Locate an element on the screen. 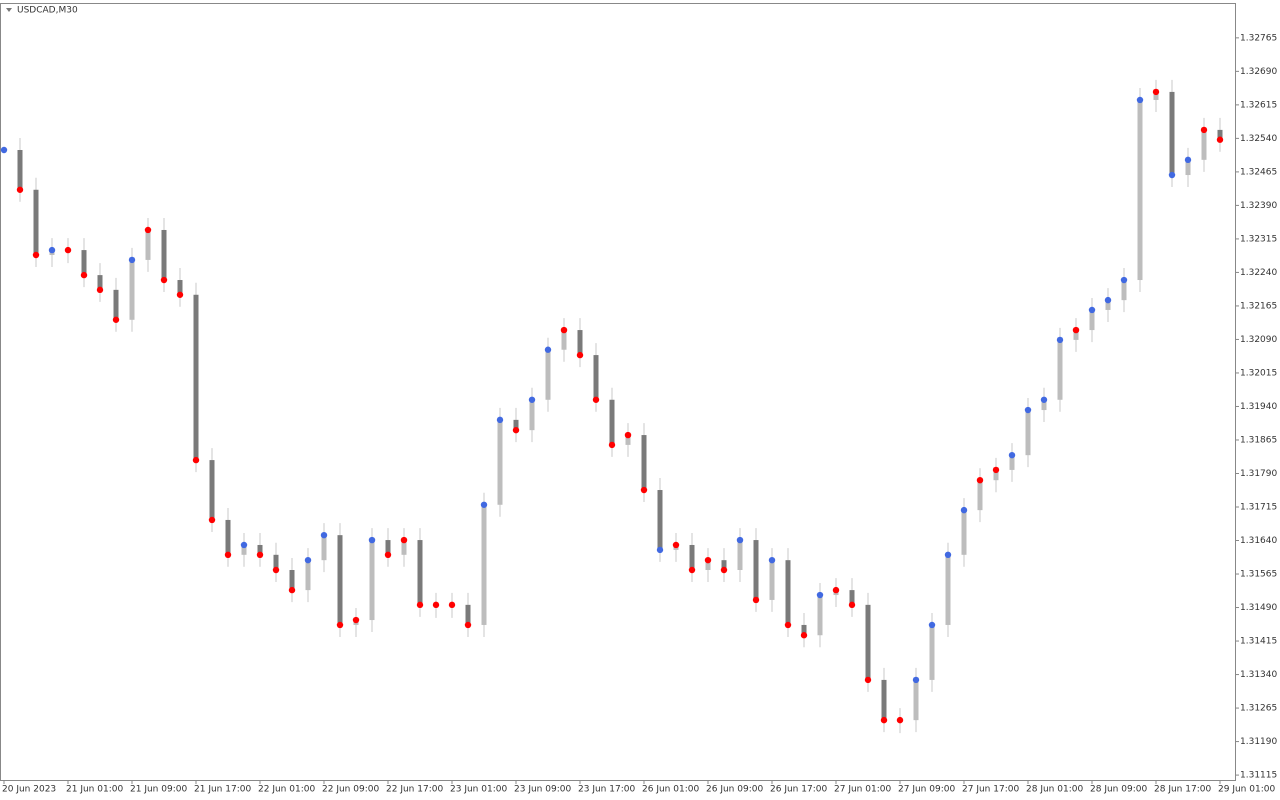  y-tick-label: 1.32765 is located at coordinates (1258, 38).